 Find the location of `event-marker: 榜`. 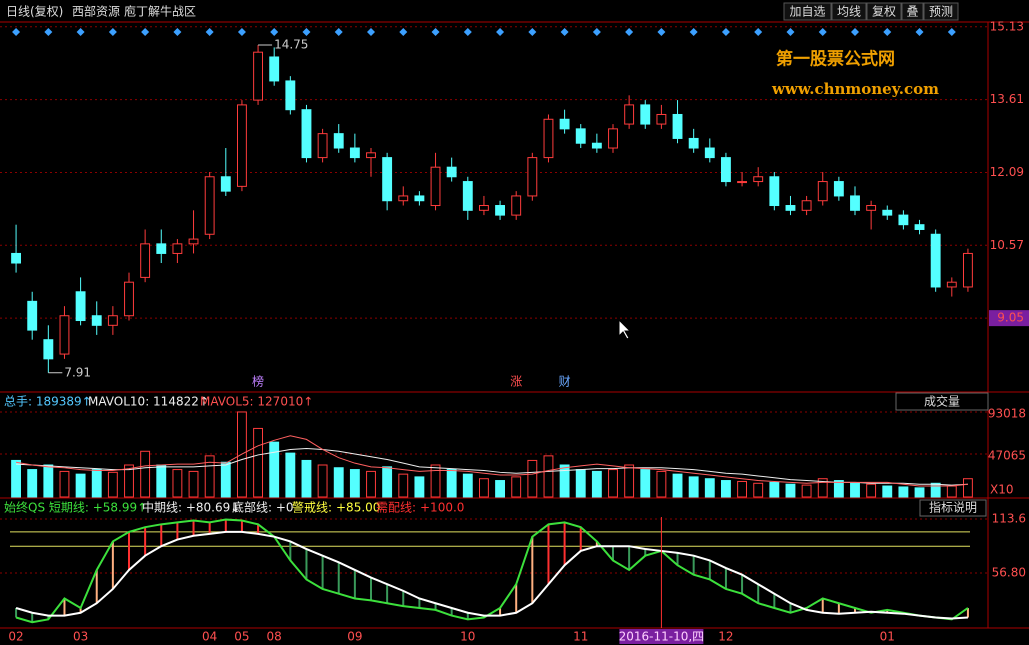

event-marker: 榜 is located at coordinates (258, 381).